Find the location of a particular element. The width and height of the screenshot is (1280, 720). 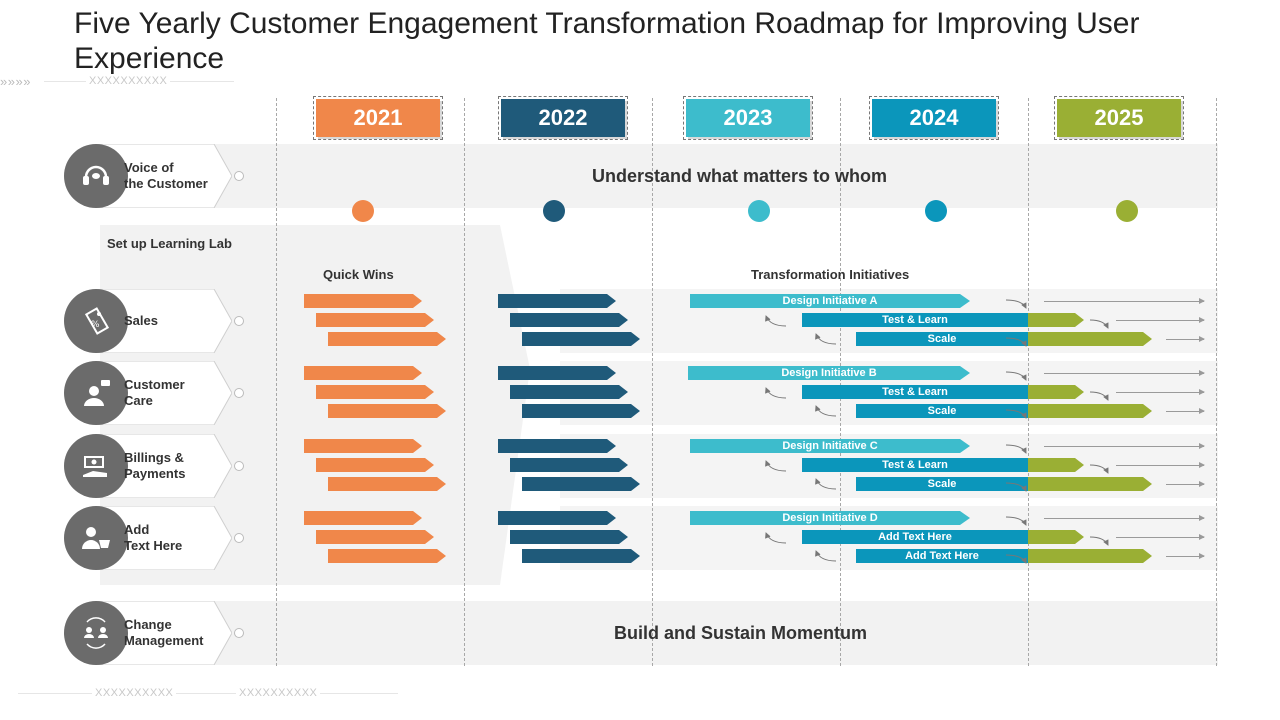

transformation-heading: Transformation Initiatives is located at coordinates (830, 274).